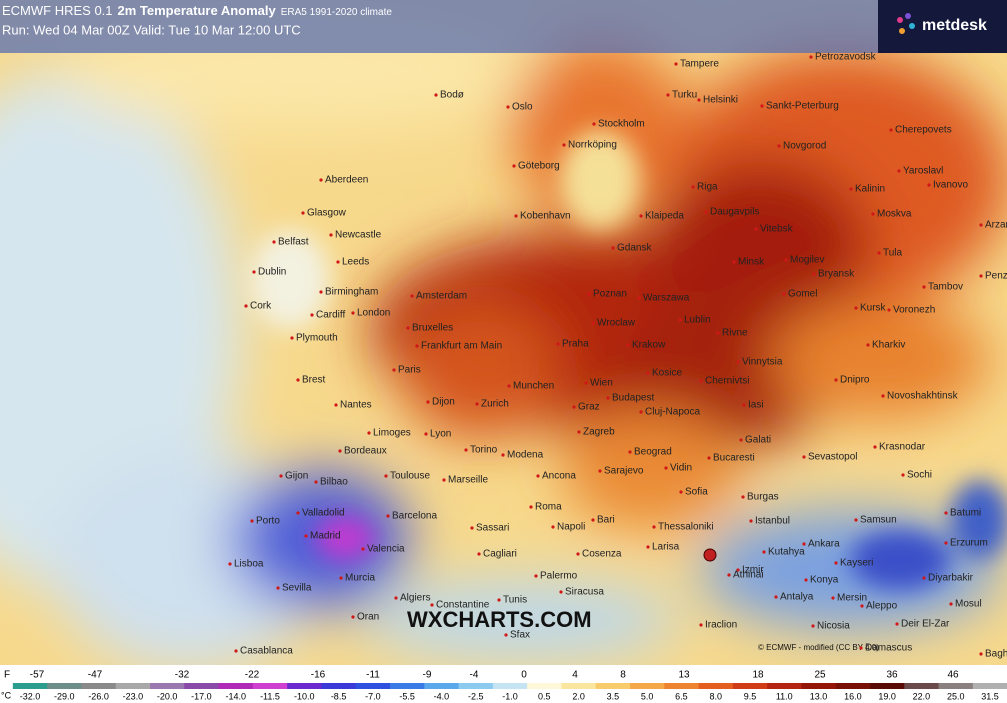 The image size is (1007, 703). Describe the element at coordinates (610, 294) in the screenshot. I see `city-label: Poznan` at that location.